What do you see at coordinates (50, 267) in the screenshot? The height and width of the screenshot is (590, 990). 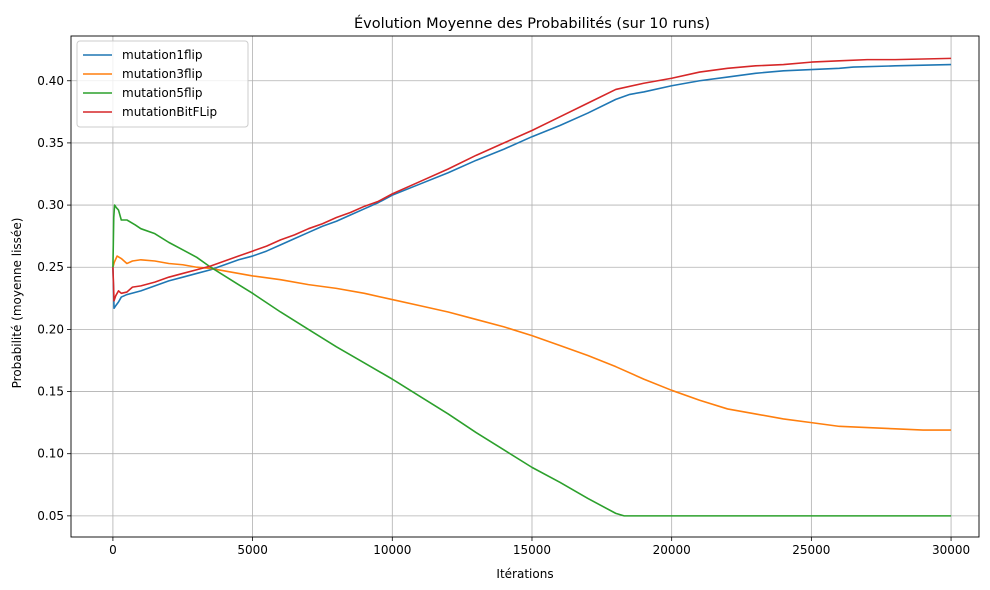 I see `y-tick-label: 0.25` at bounding box center [50, 267].